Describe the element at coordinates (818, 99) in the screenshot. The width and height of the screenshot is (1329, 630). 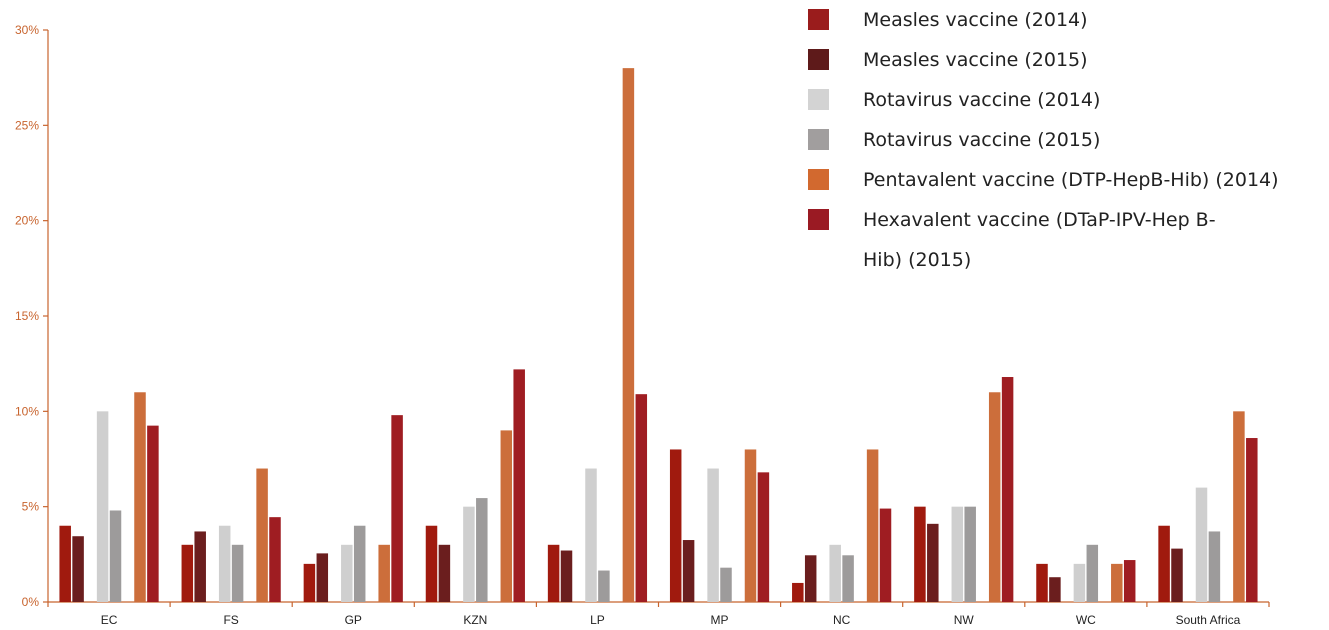
I see `legend-swatch-rotavirus-2014` at that location.